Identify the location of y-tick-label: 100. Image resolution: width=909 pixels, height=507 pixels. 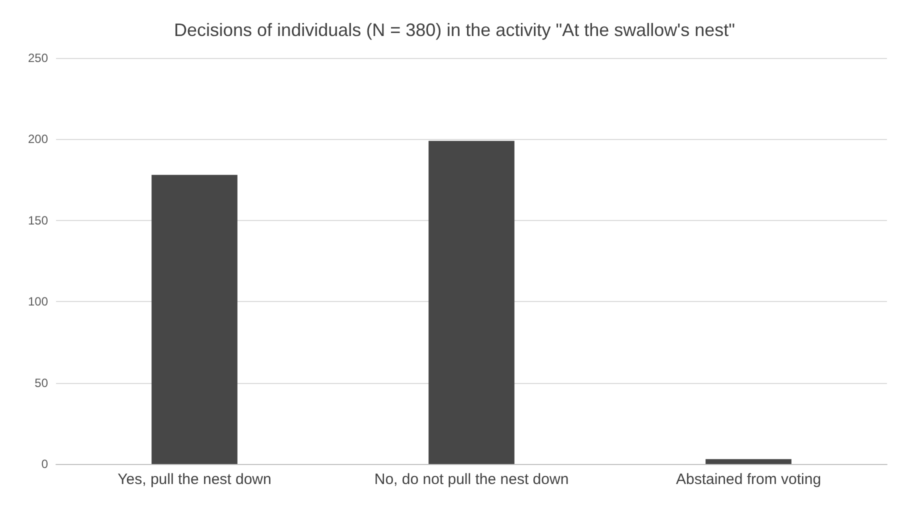
(38, 301).